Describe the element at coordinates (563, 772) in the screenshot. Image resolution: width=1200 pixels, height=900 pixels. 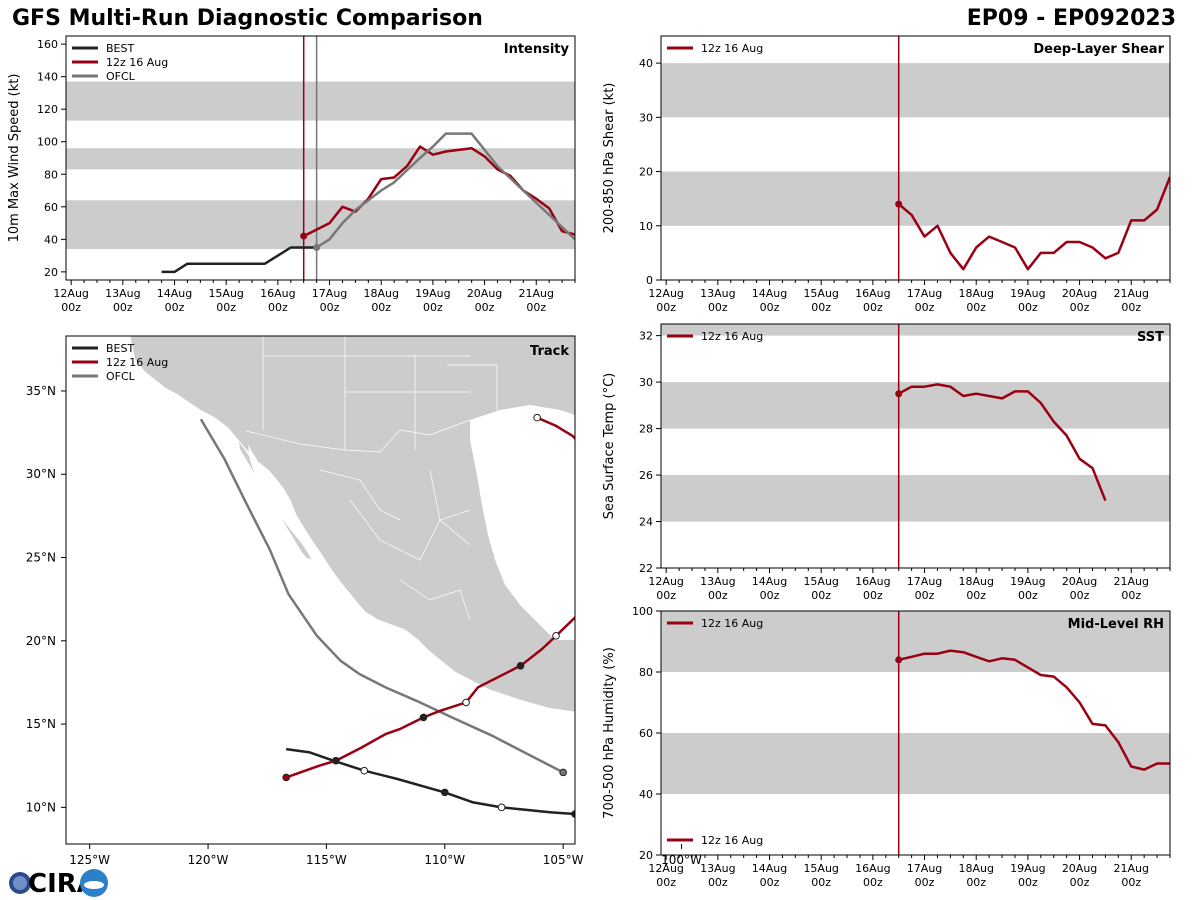
I see `track-point-ofcl` at that location.